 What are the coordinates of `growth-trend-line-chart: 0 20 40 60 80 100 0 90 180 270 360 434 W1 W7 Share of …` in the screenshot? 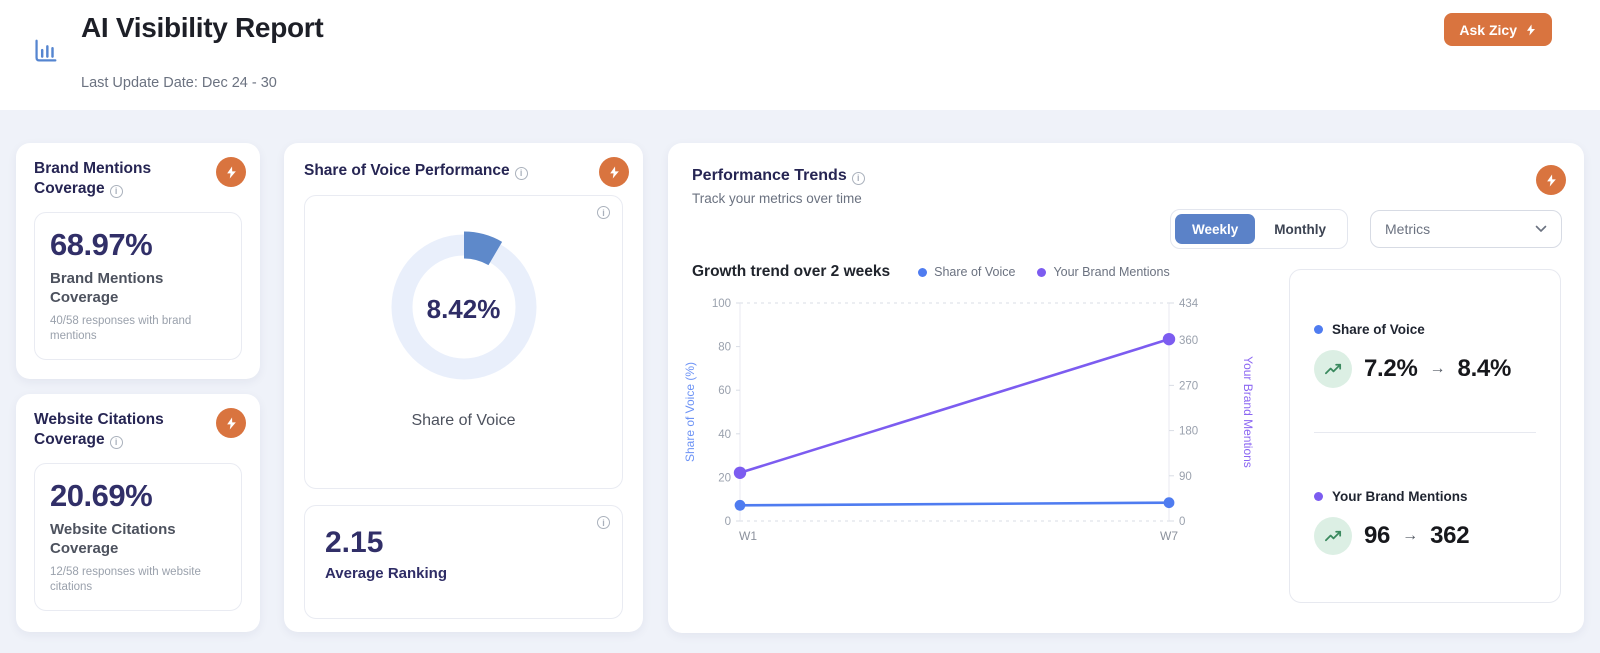 It's located at (969, 420).